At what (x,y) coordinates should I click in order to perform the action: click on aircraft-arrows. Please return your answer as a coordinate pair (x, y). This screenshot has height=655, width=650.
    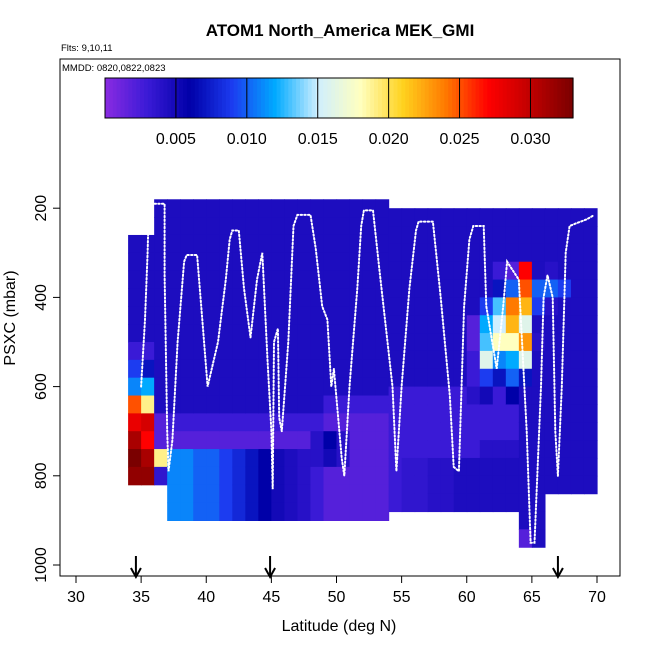
    Looking at the image, I should click on (347, 568).